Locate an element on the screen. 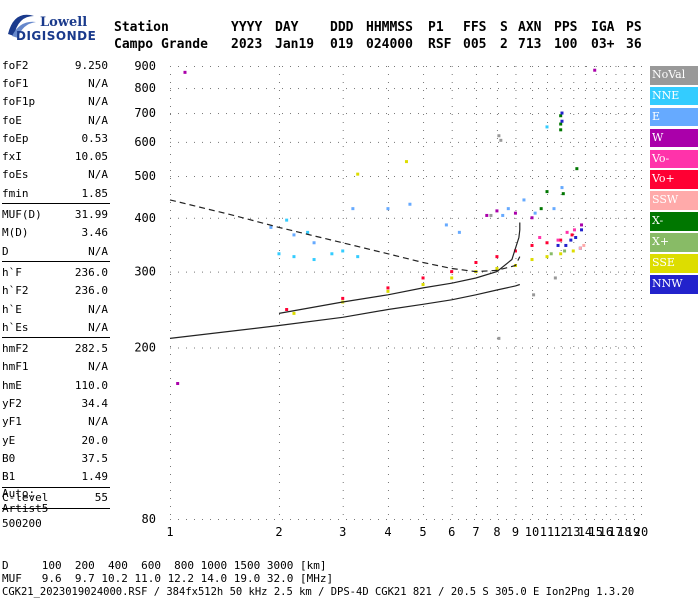  scatter-point-nnw is located at coordinates (562, 113).